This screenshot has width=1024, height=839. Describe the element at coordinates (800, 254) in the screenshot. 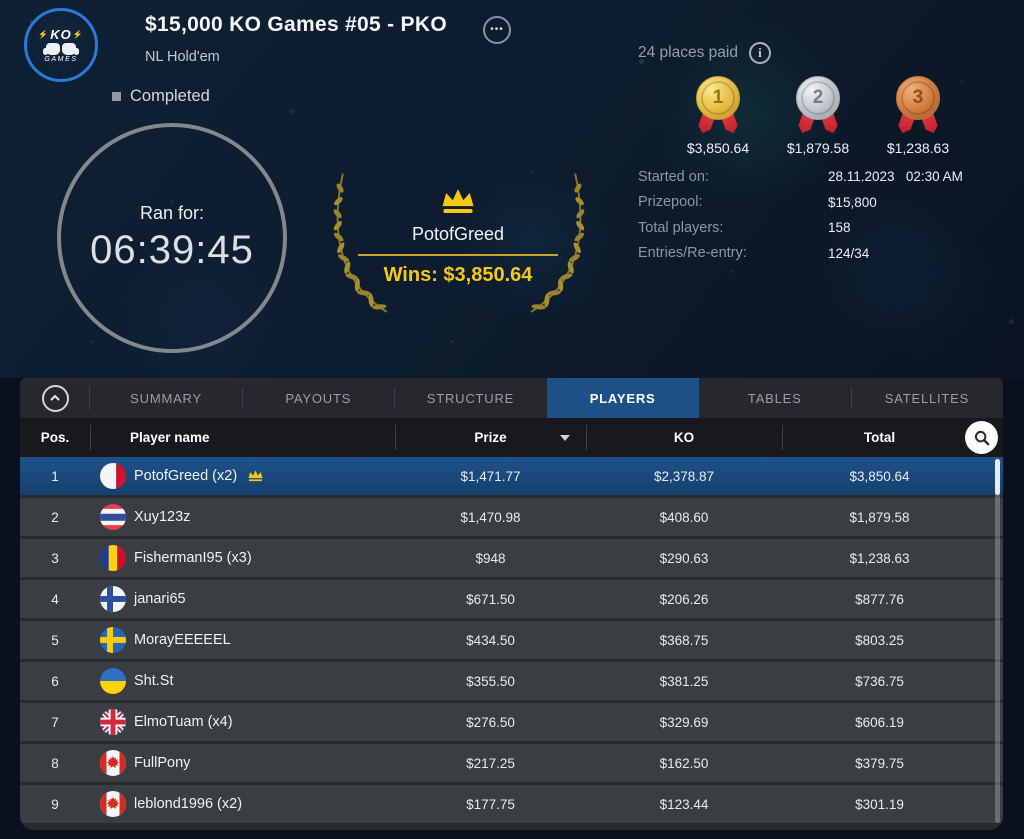

I see `detail-row: Entries/Re-entry: 124/34` at that location.